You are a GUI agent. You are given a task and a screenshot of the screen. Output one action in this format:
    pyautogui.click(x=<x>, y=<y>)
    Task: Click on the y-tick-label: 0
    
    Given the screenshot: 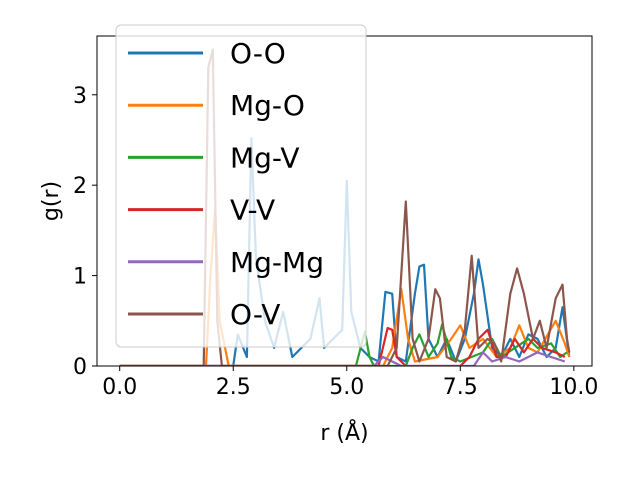 What is the action you would take?
    pyautogui.click(x=80, y=367)
    